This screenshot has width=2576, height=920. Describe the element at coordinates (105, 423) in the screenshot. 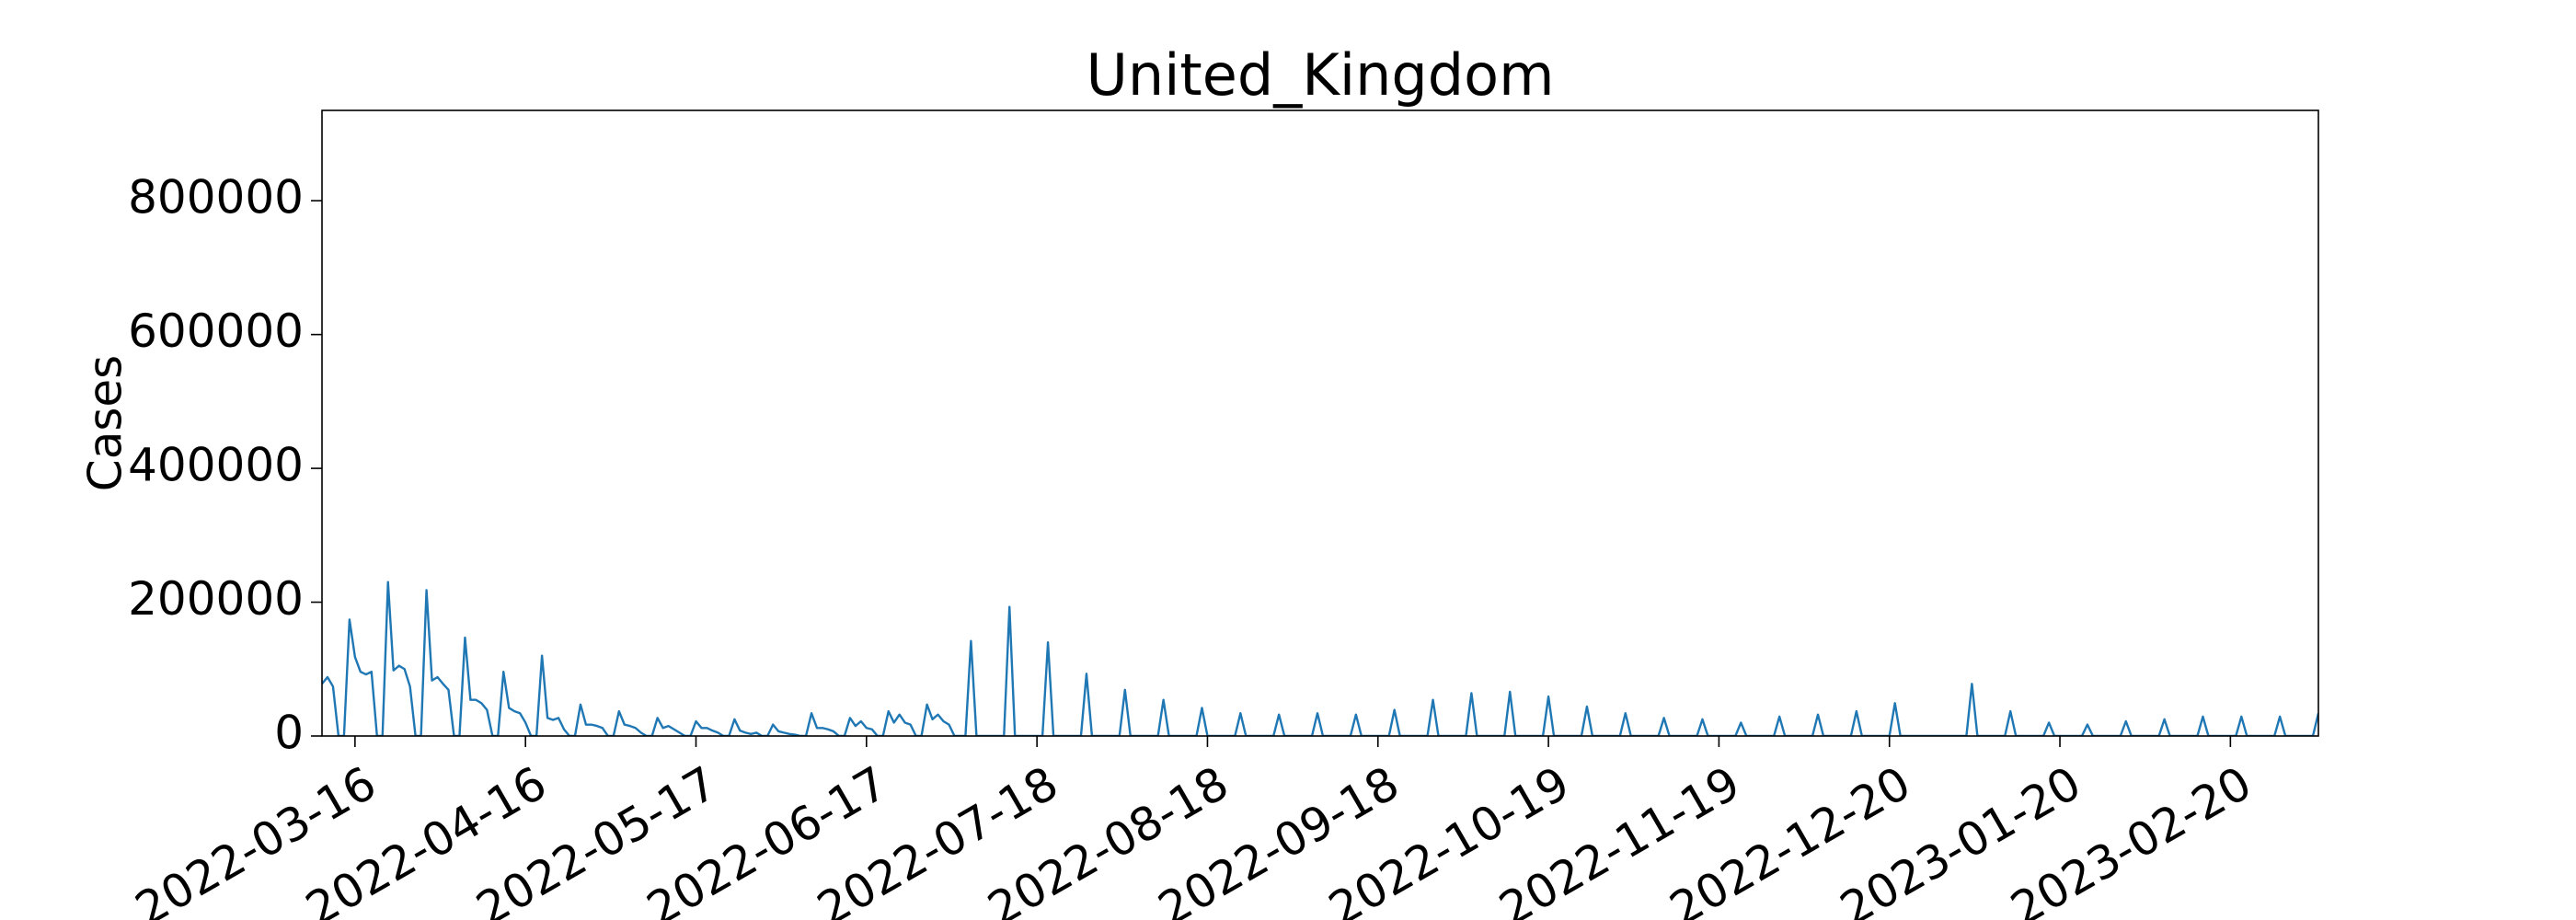

I see `y-axis-label: Cases` at that location.